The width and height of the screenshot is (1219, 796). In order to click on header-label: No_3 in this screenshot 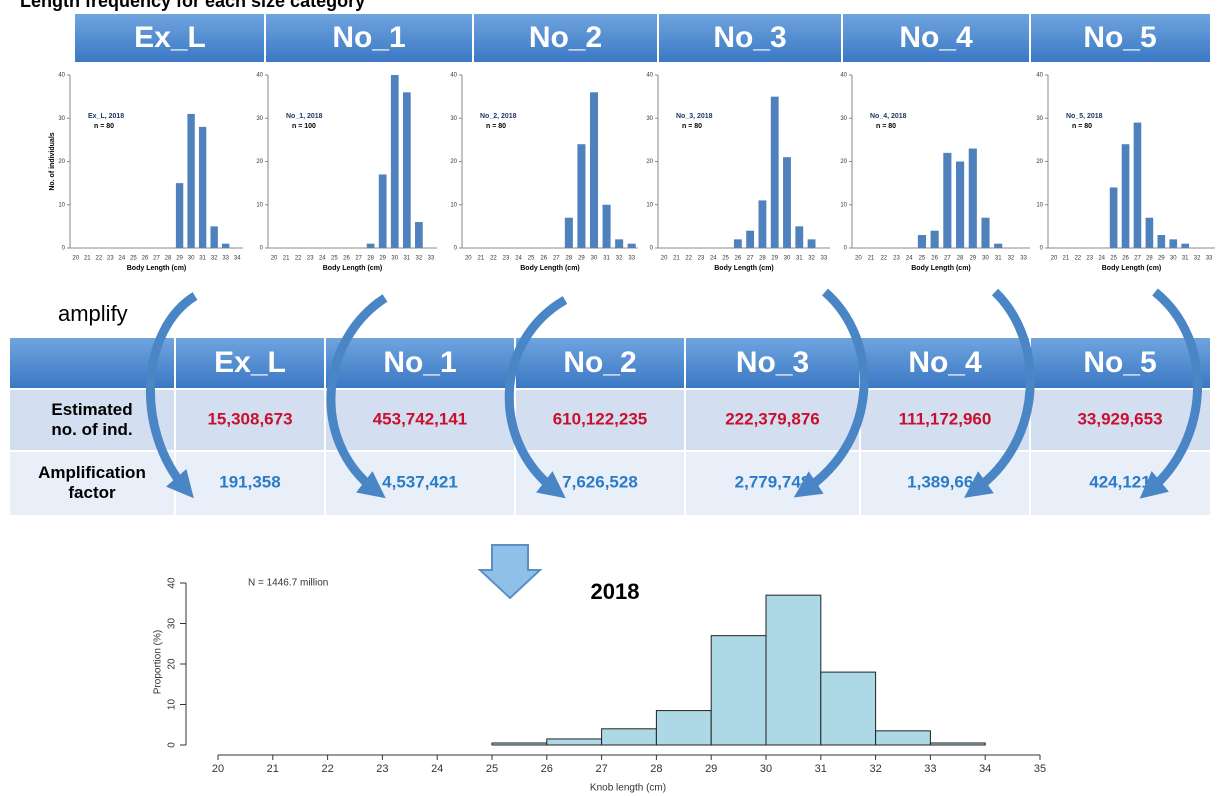, I will do `click(749, 37)`.